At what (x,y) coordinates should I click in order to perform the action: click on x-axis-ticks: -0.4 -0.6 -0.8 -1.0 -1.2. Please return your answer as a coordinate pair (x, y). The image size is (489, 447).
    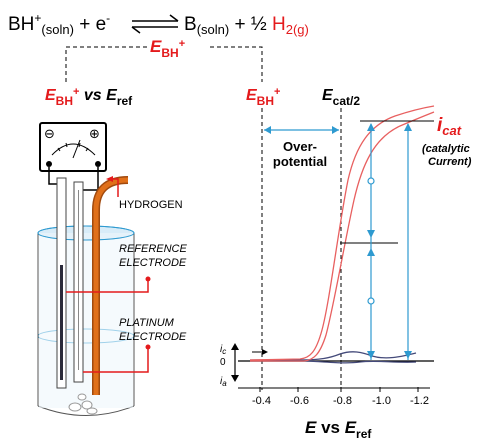
    Looking at the image, I should click on (334, 397).